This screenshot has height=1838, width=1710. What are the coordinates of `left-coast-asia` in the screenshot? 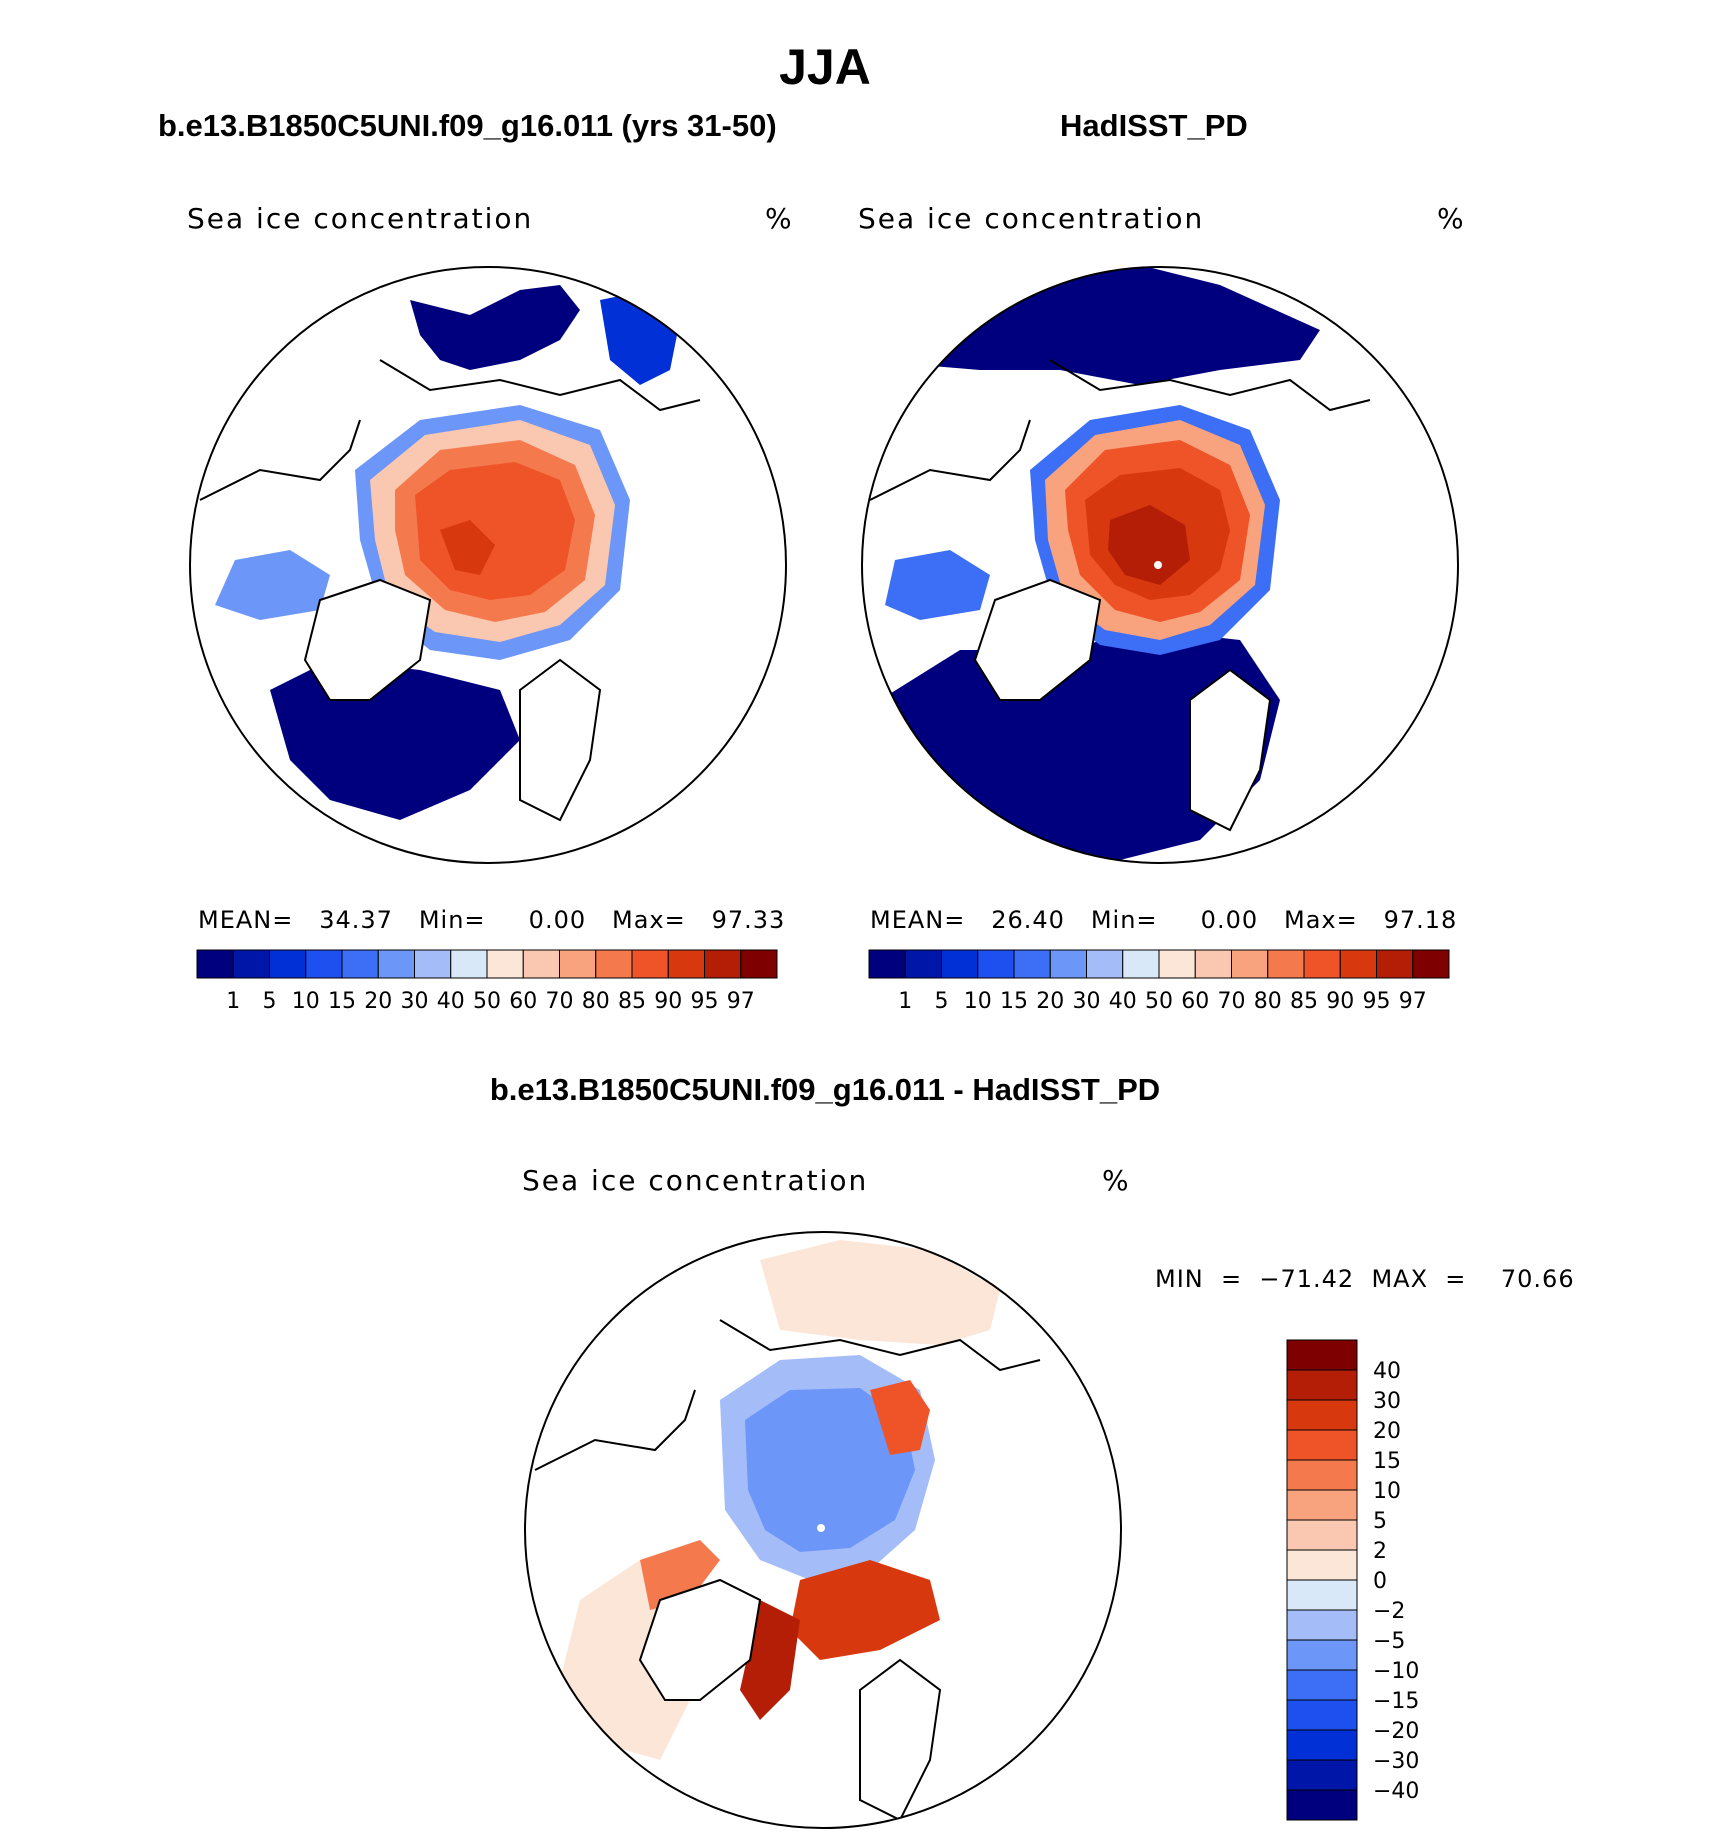 It's located at (540, 385).